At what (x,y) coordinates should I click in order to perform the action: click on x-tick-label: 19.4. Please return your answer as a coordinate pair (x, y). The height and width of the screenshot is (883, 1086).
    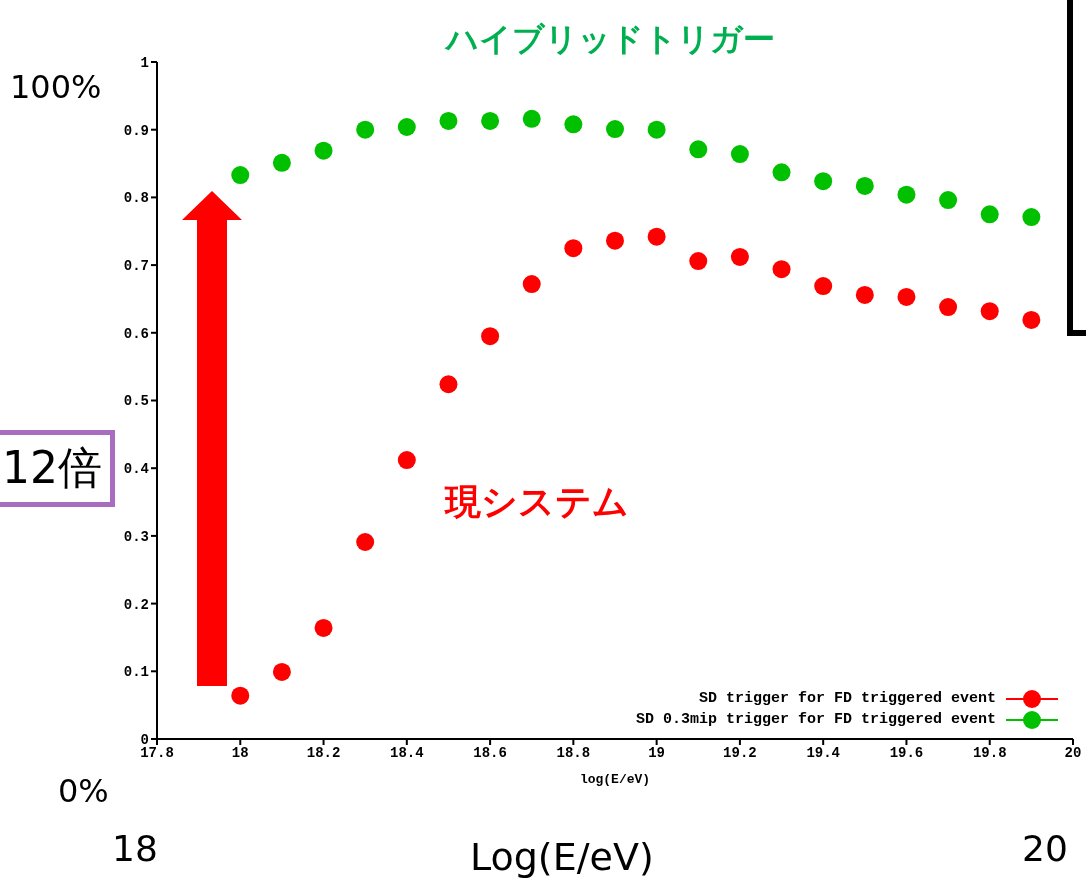
    Looking at the image, I should click on (823, 752).